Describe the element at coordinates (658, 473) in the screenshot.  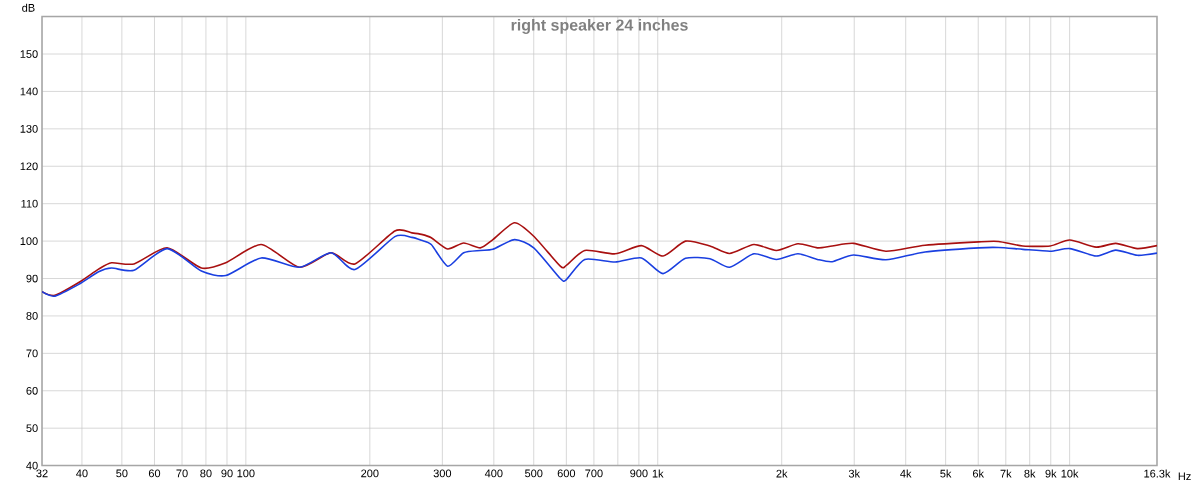
I see `x-tick-label: 1k` at that location.